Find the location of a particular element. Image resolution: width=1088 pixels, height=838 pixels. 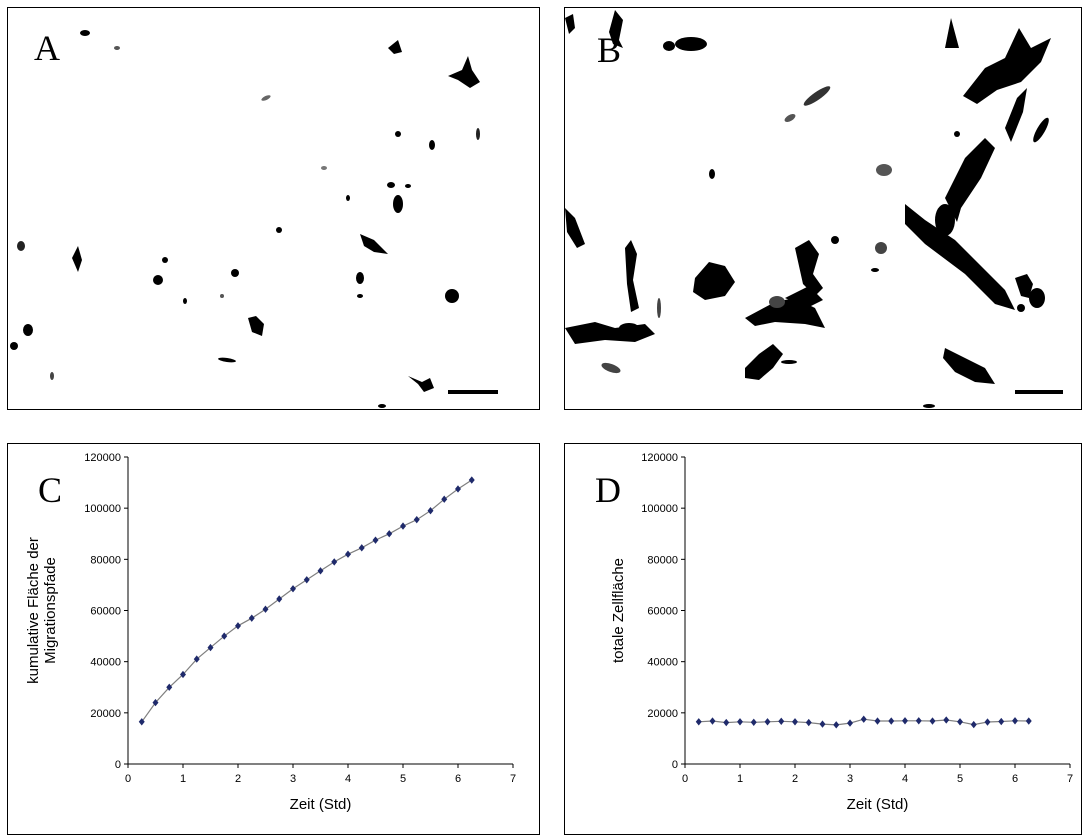

chart-d-x-axis-title: Zeit (Std) is located at coordinates (878, 804).